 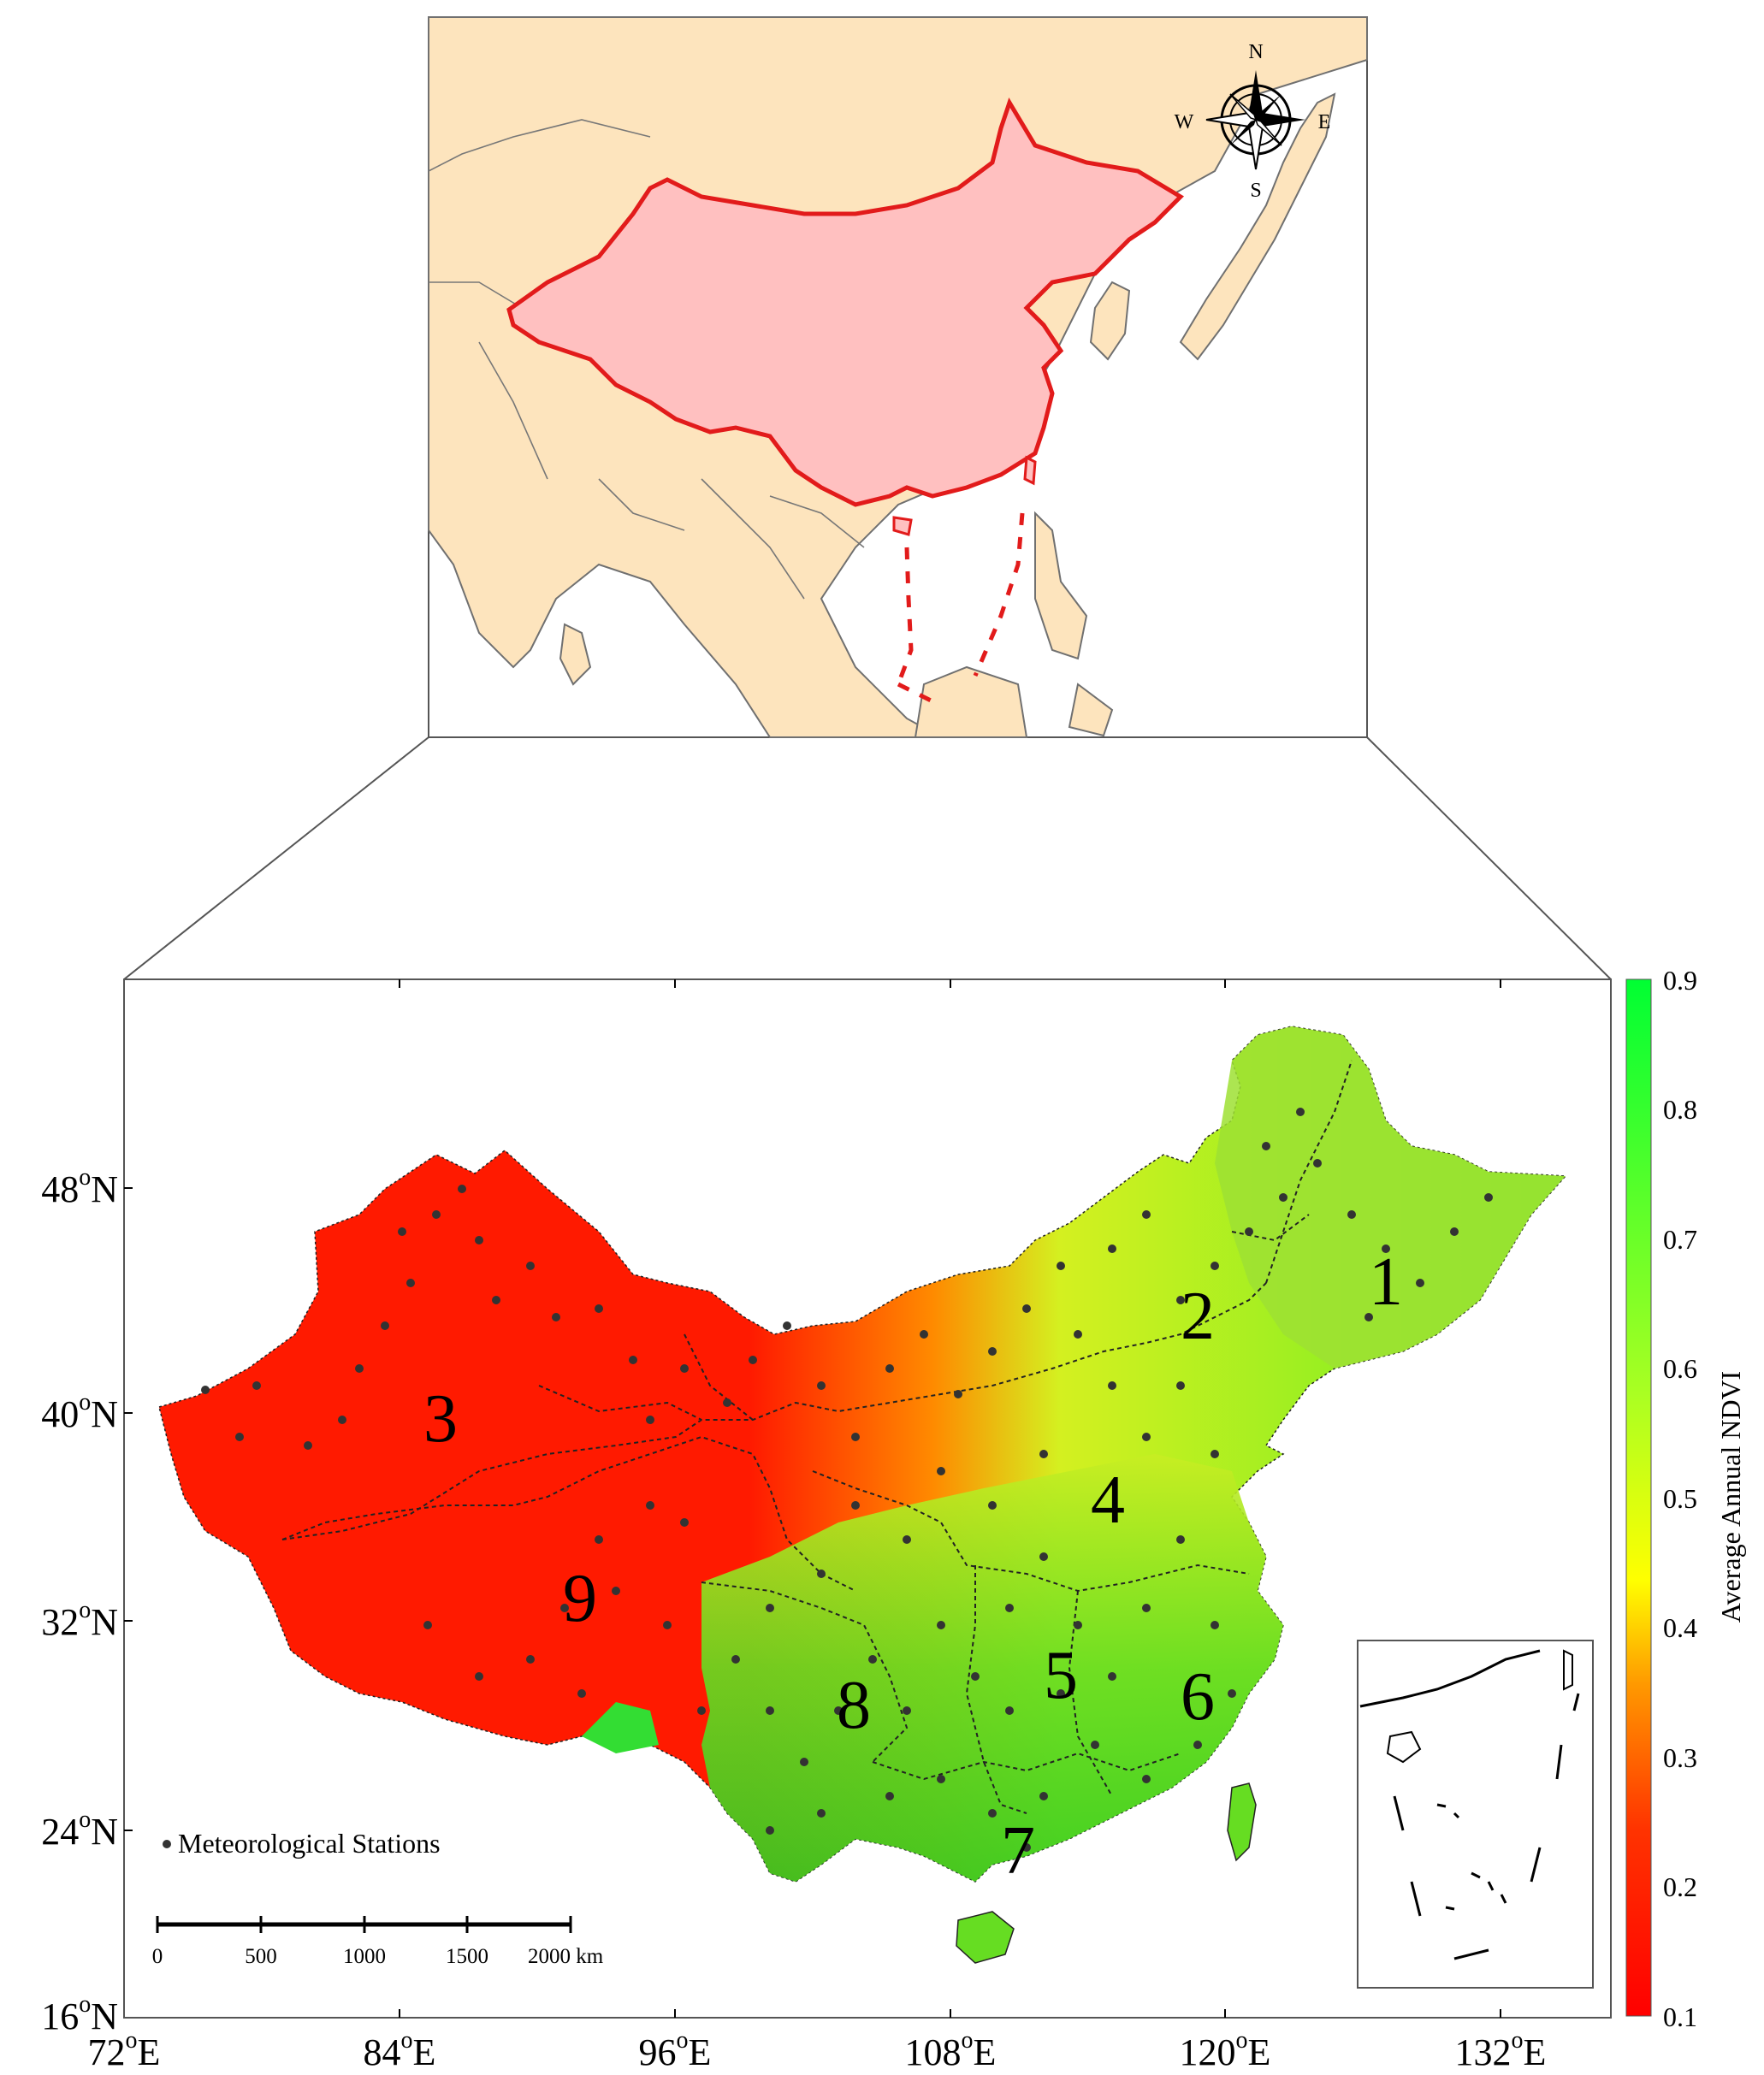 What do you see at coordinates (378, 1942) in the screenshot?
I see `scale-bar: 0 500 1000 1500 2000 km` at bounding box center [378, 1942].